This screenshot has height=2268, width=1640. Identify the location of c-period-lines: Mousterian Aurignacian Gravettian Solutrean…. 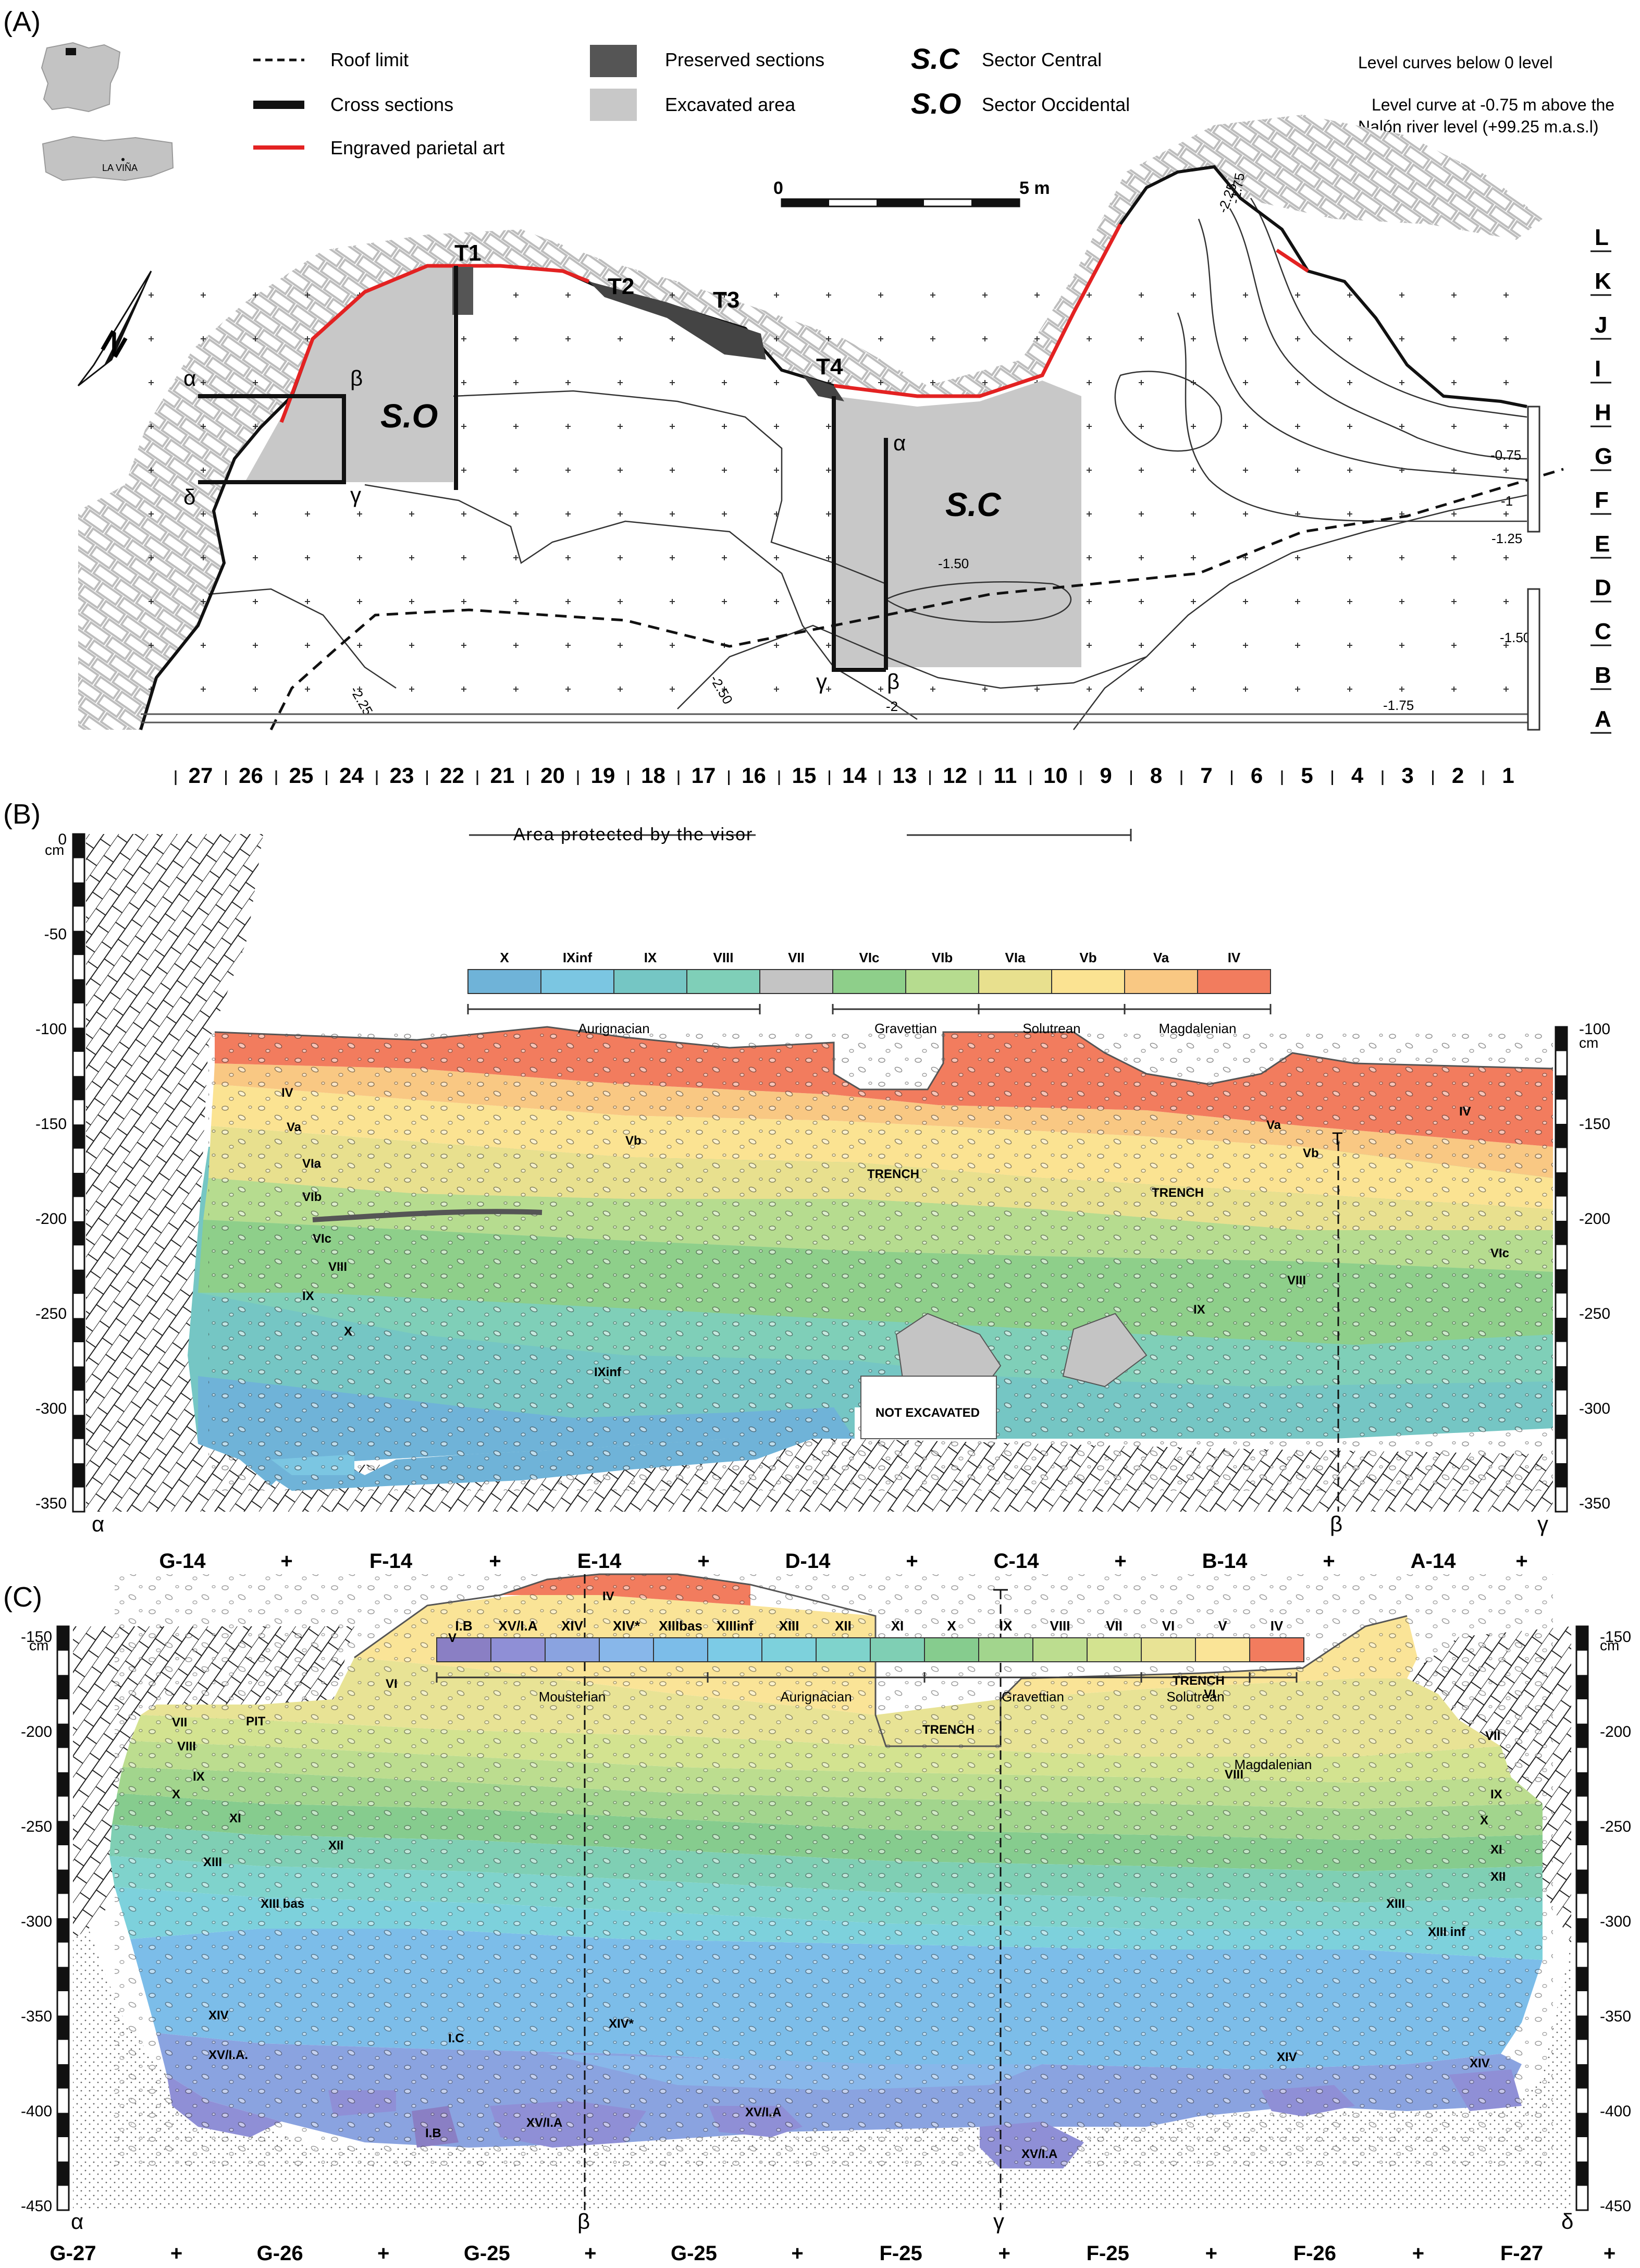
(874, 1722).